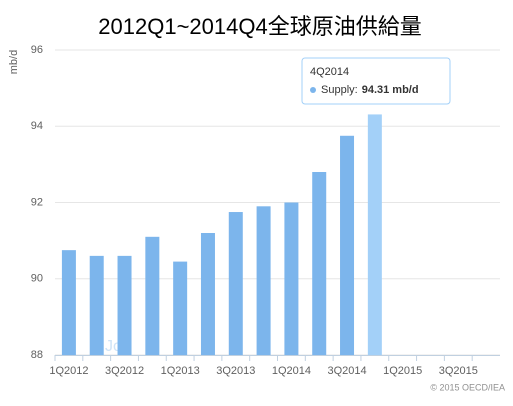 This screenshot has width=513, height=406. I want to click on x-tick-label: 1Q2014, so click(291, 371).